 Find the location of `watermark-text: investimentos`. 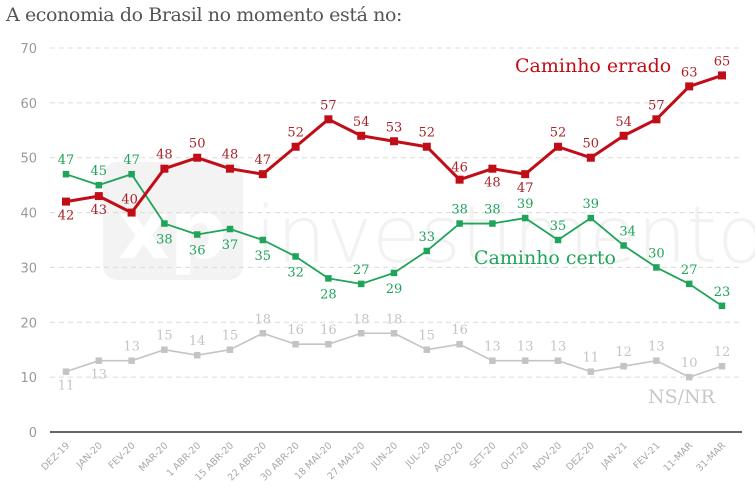

watermark-text: investimentos is located at coordinates (505, 236).